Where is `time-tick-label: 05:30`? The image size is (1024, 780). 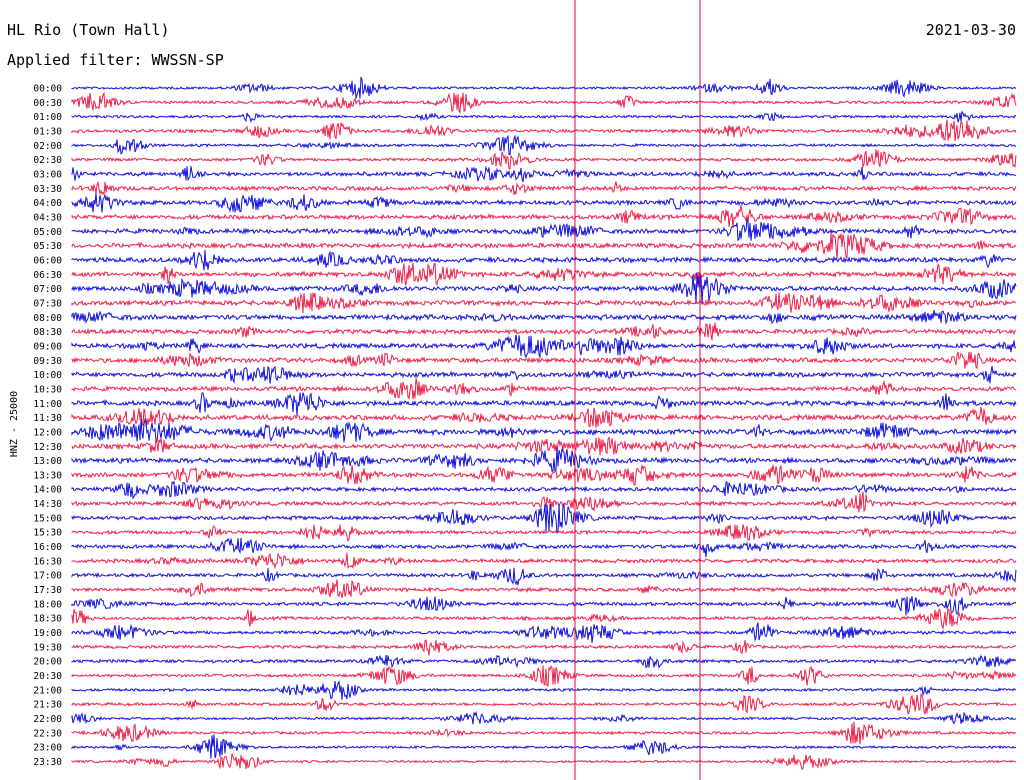
time-tick-label: 05:30 is located at coordinates (47, 246).